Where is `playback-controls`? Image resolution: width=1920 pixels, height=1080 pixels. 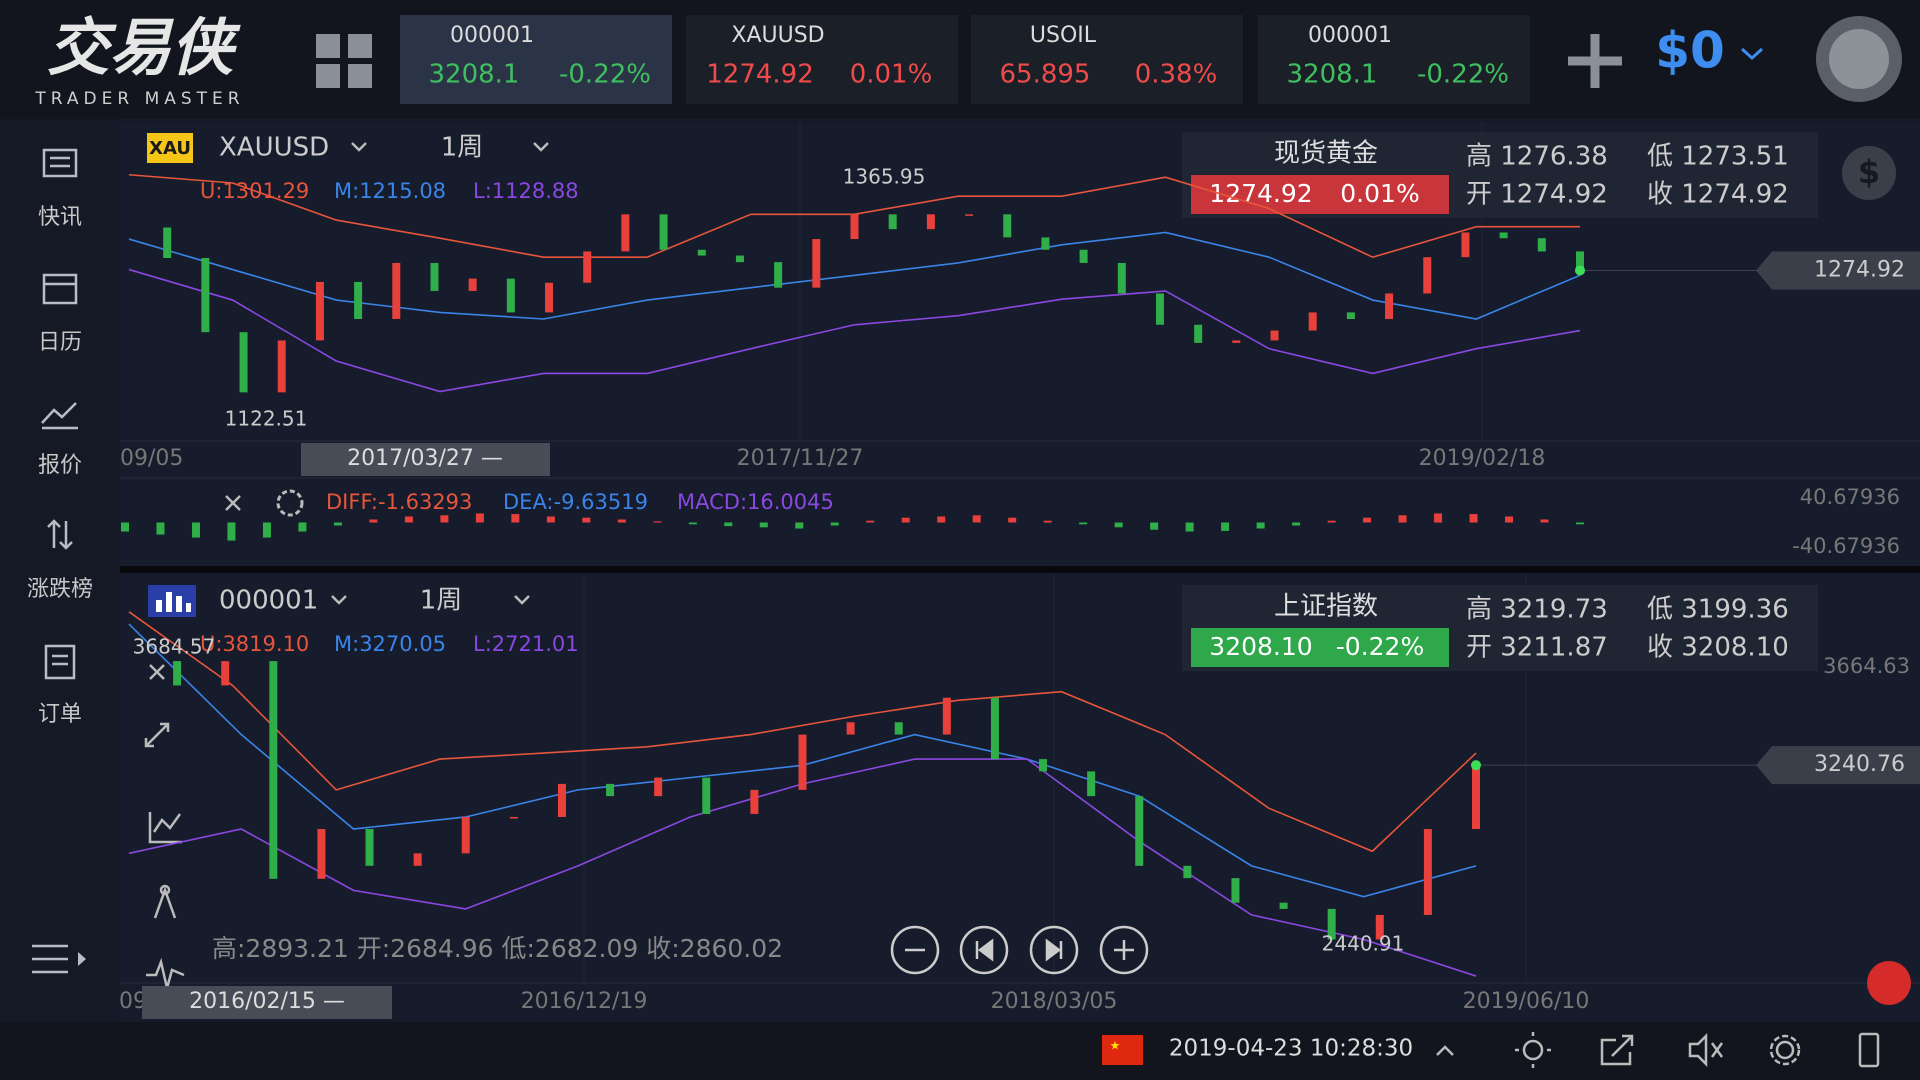
playback-controls is located at coordinates (1019, 950).